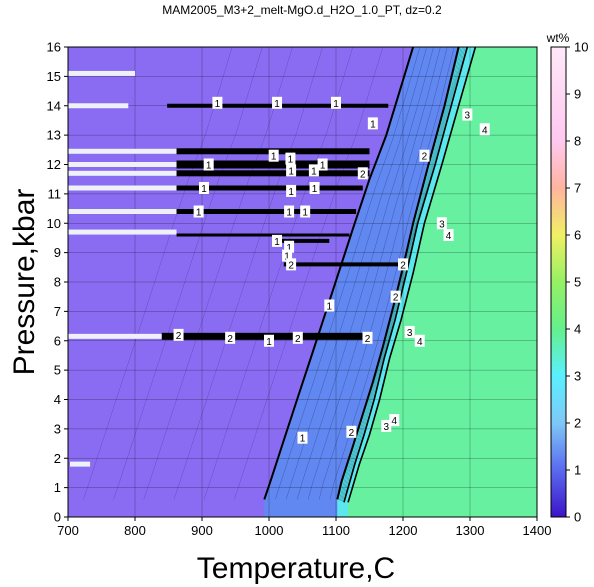 This screenshot has height=587, width=594. I want to click on colorbar-tick-label: 3, so click(577, 376).